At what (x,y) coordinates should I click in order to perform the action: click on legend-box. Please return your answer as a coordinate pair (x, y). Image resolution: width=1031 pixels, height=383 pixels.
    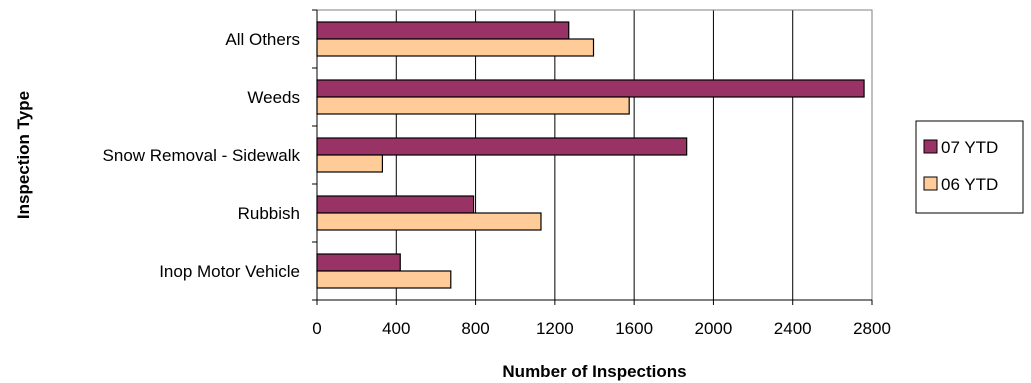
    Looking at the image, I should click on (969, 167).